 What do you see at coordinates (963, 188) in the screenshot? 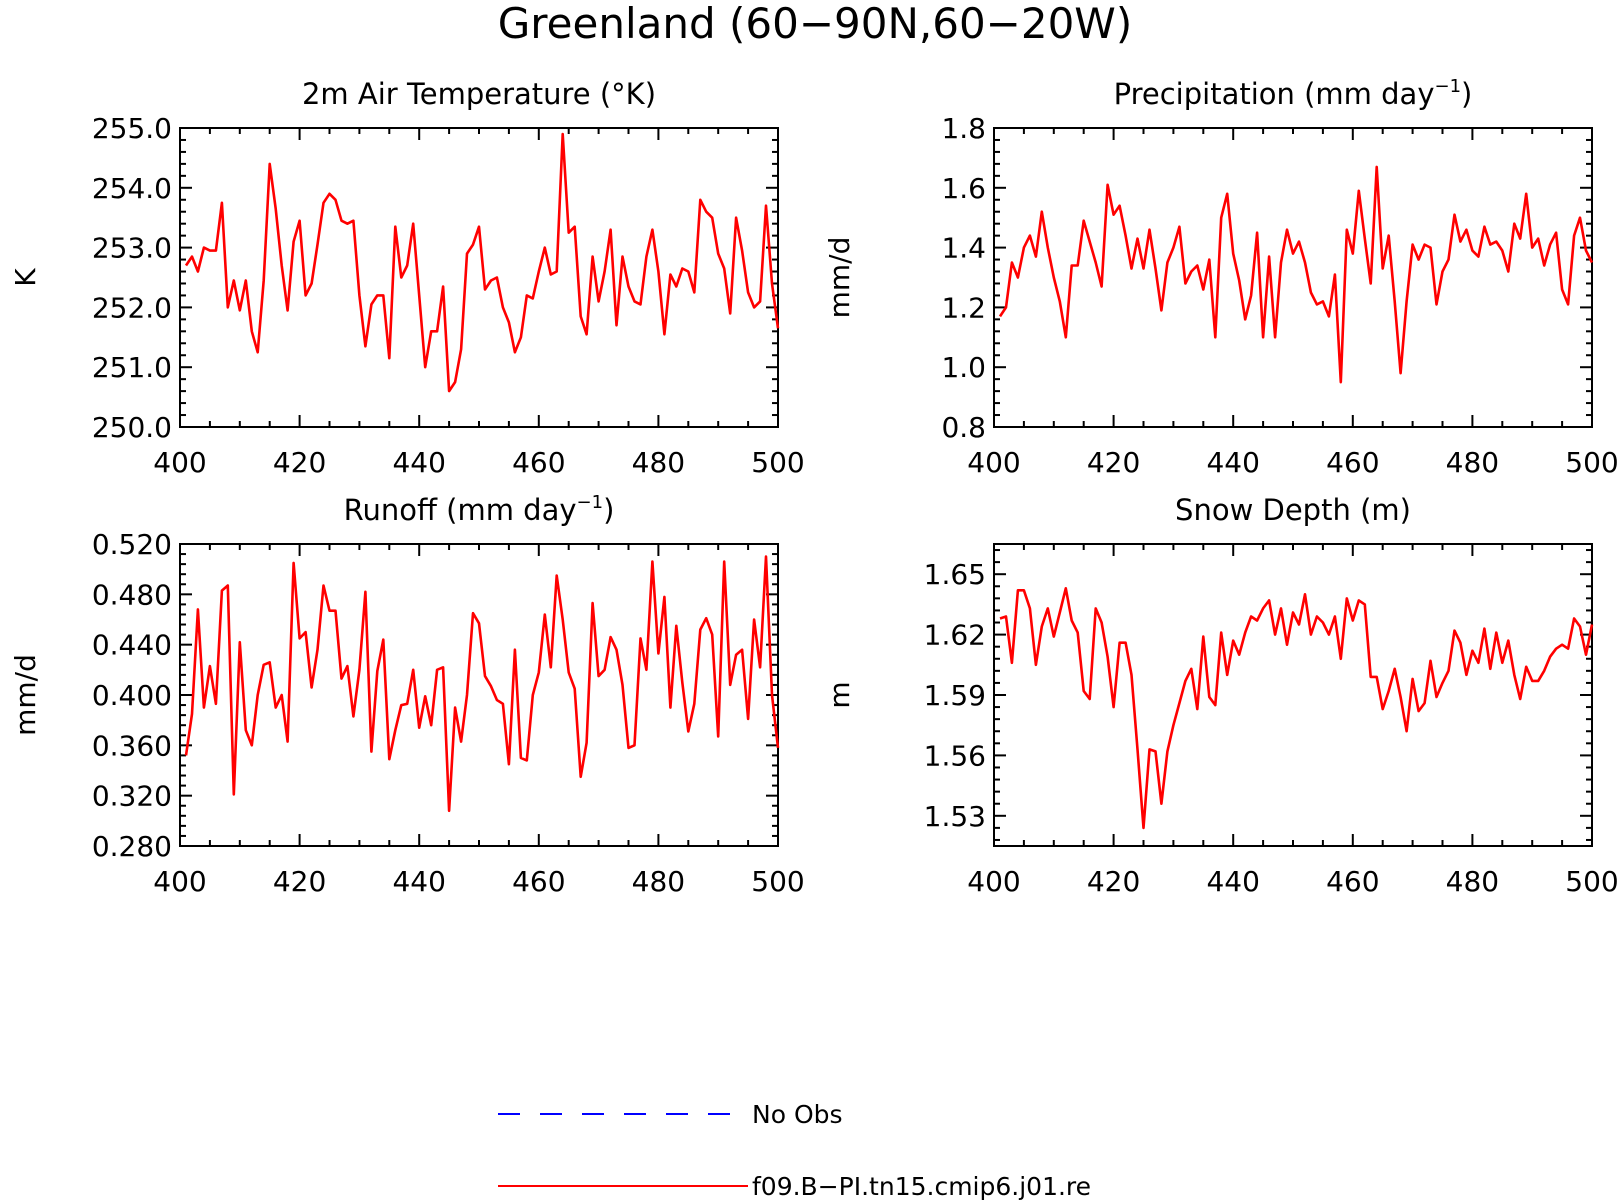
I see `y-tick-label: 1.6` at bounding box center [963, 188].